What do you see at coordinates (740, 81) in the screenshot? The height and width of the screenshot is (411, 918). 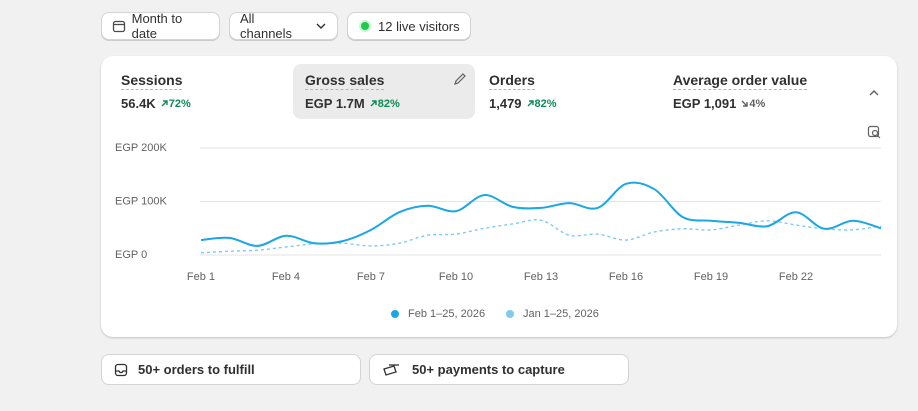 I see `metric-label: Average order value` at bounding box center [740, 81].